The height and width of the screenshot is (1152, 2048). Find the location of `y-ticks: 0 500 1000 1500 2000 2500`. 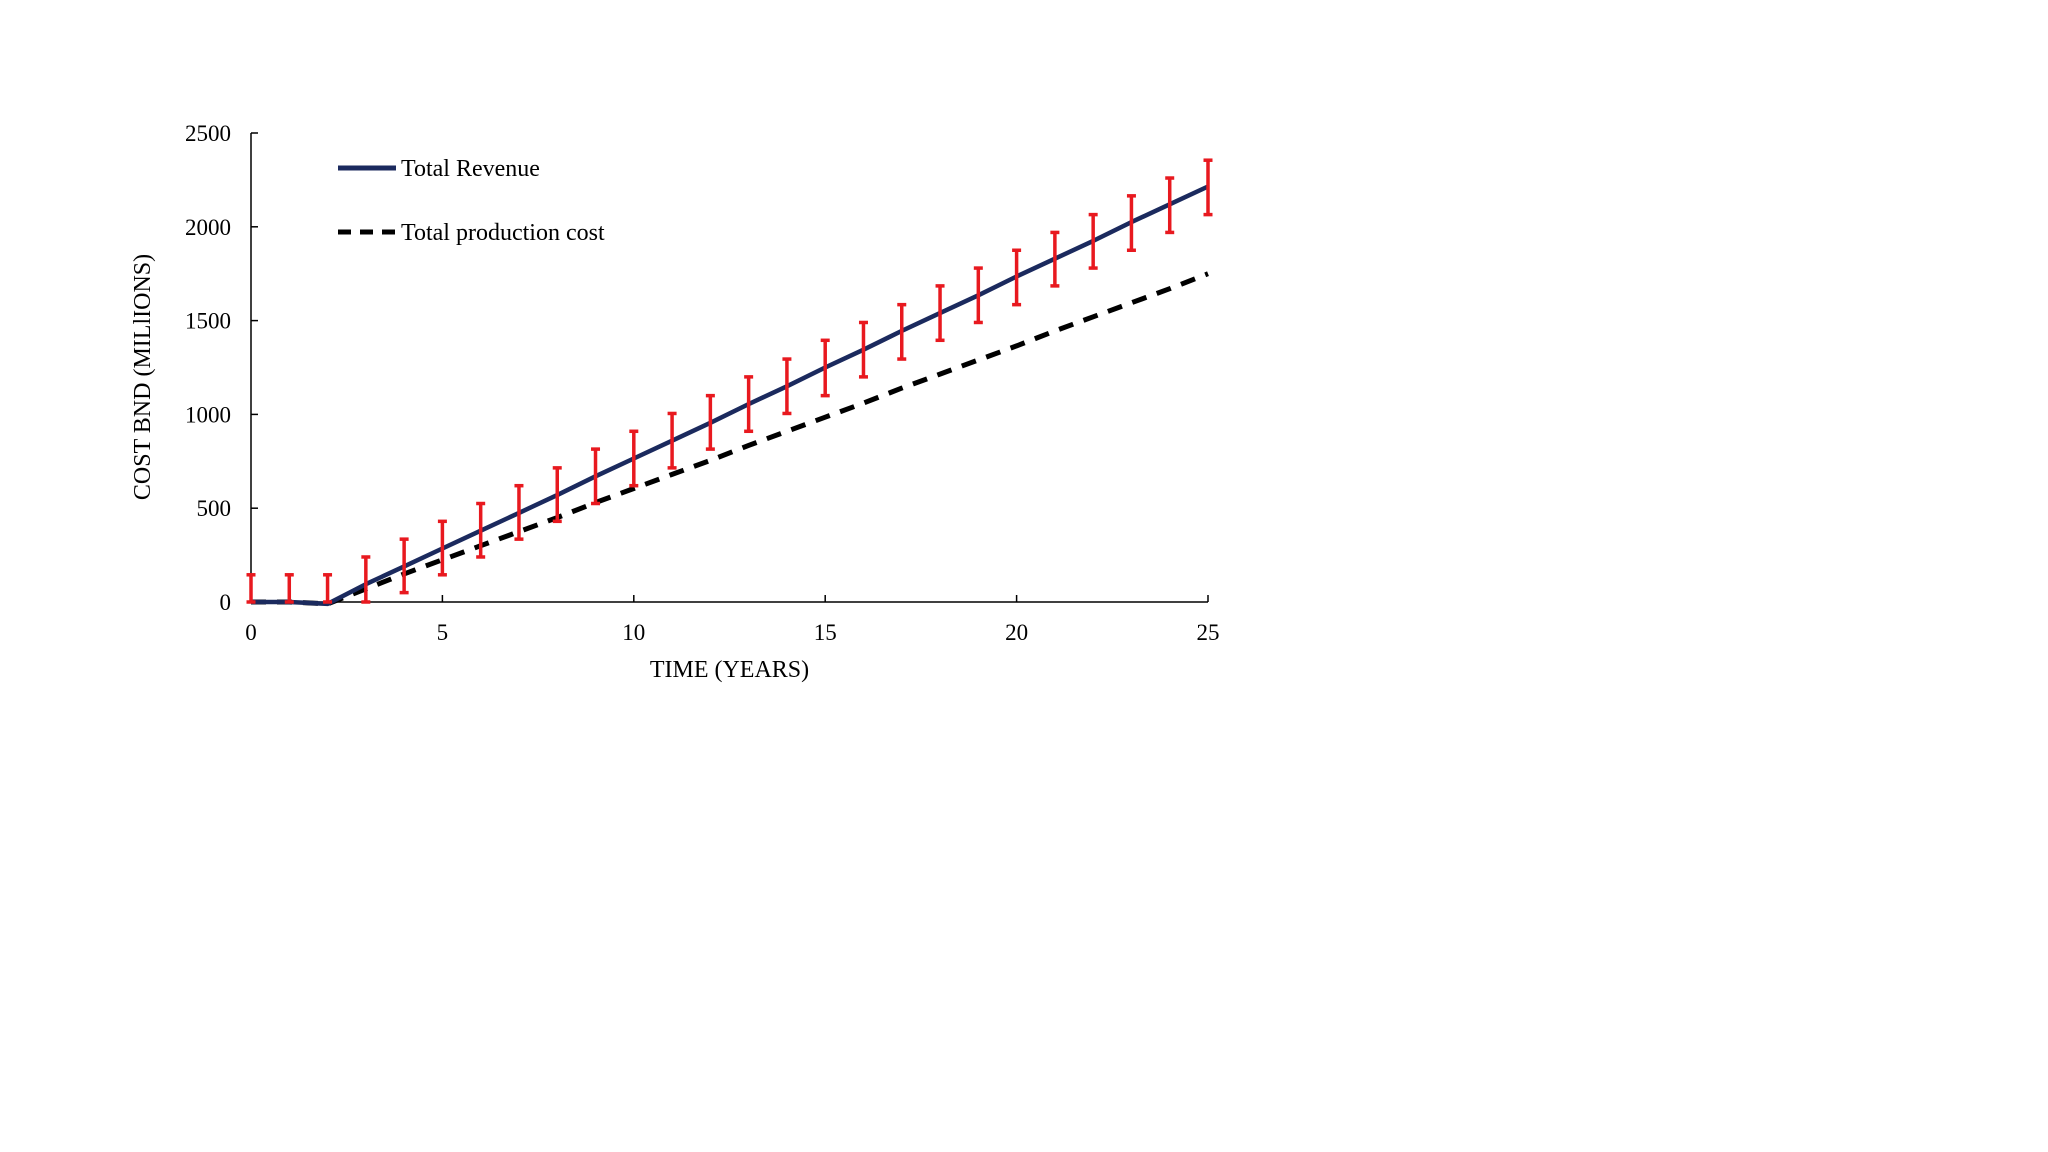

y-ticks: 0 500 1000 1500 2000 2500 is located at coordinates (221, 368).